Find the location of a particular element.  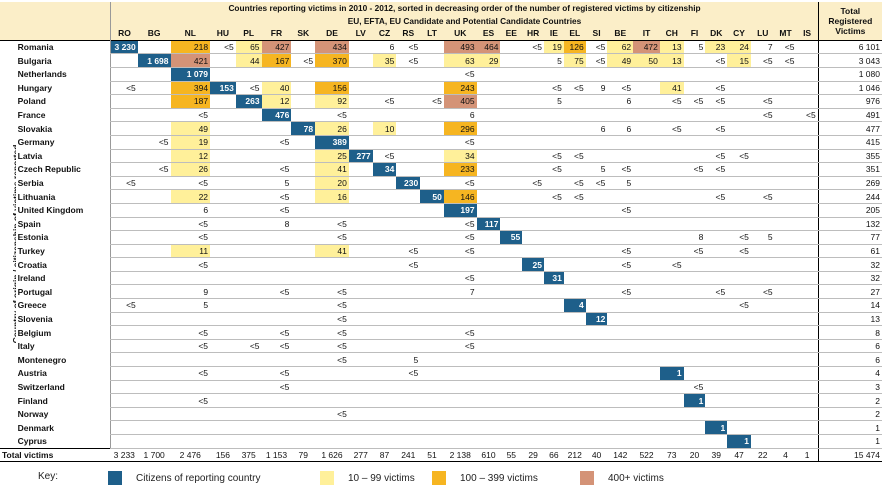

cell-ch is located at coordinates (671, 74).